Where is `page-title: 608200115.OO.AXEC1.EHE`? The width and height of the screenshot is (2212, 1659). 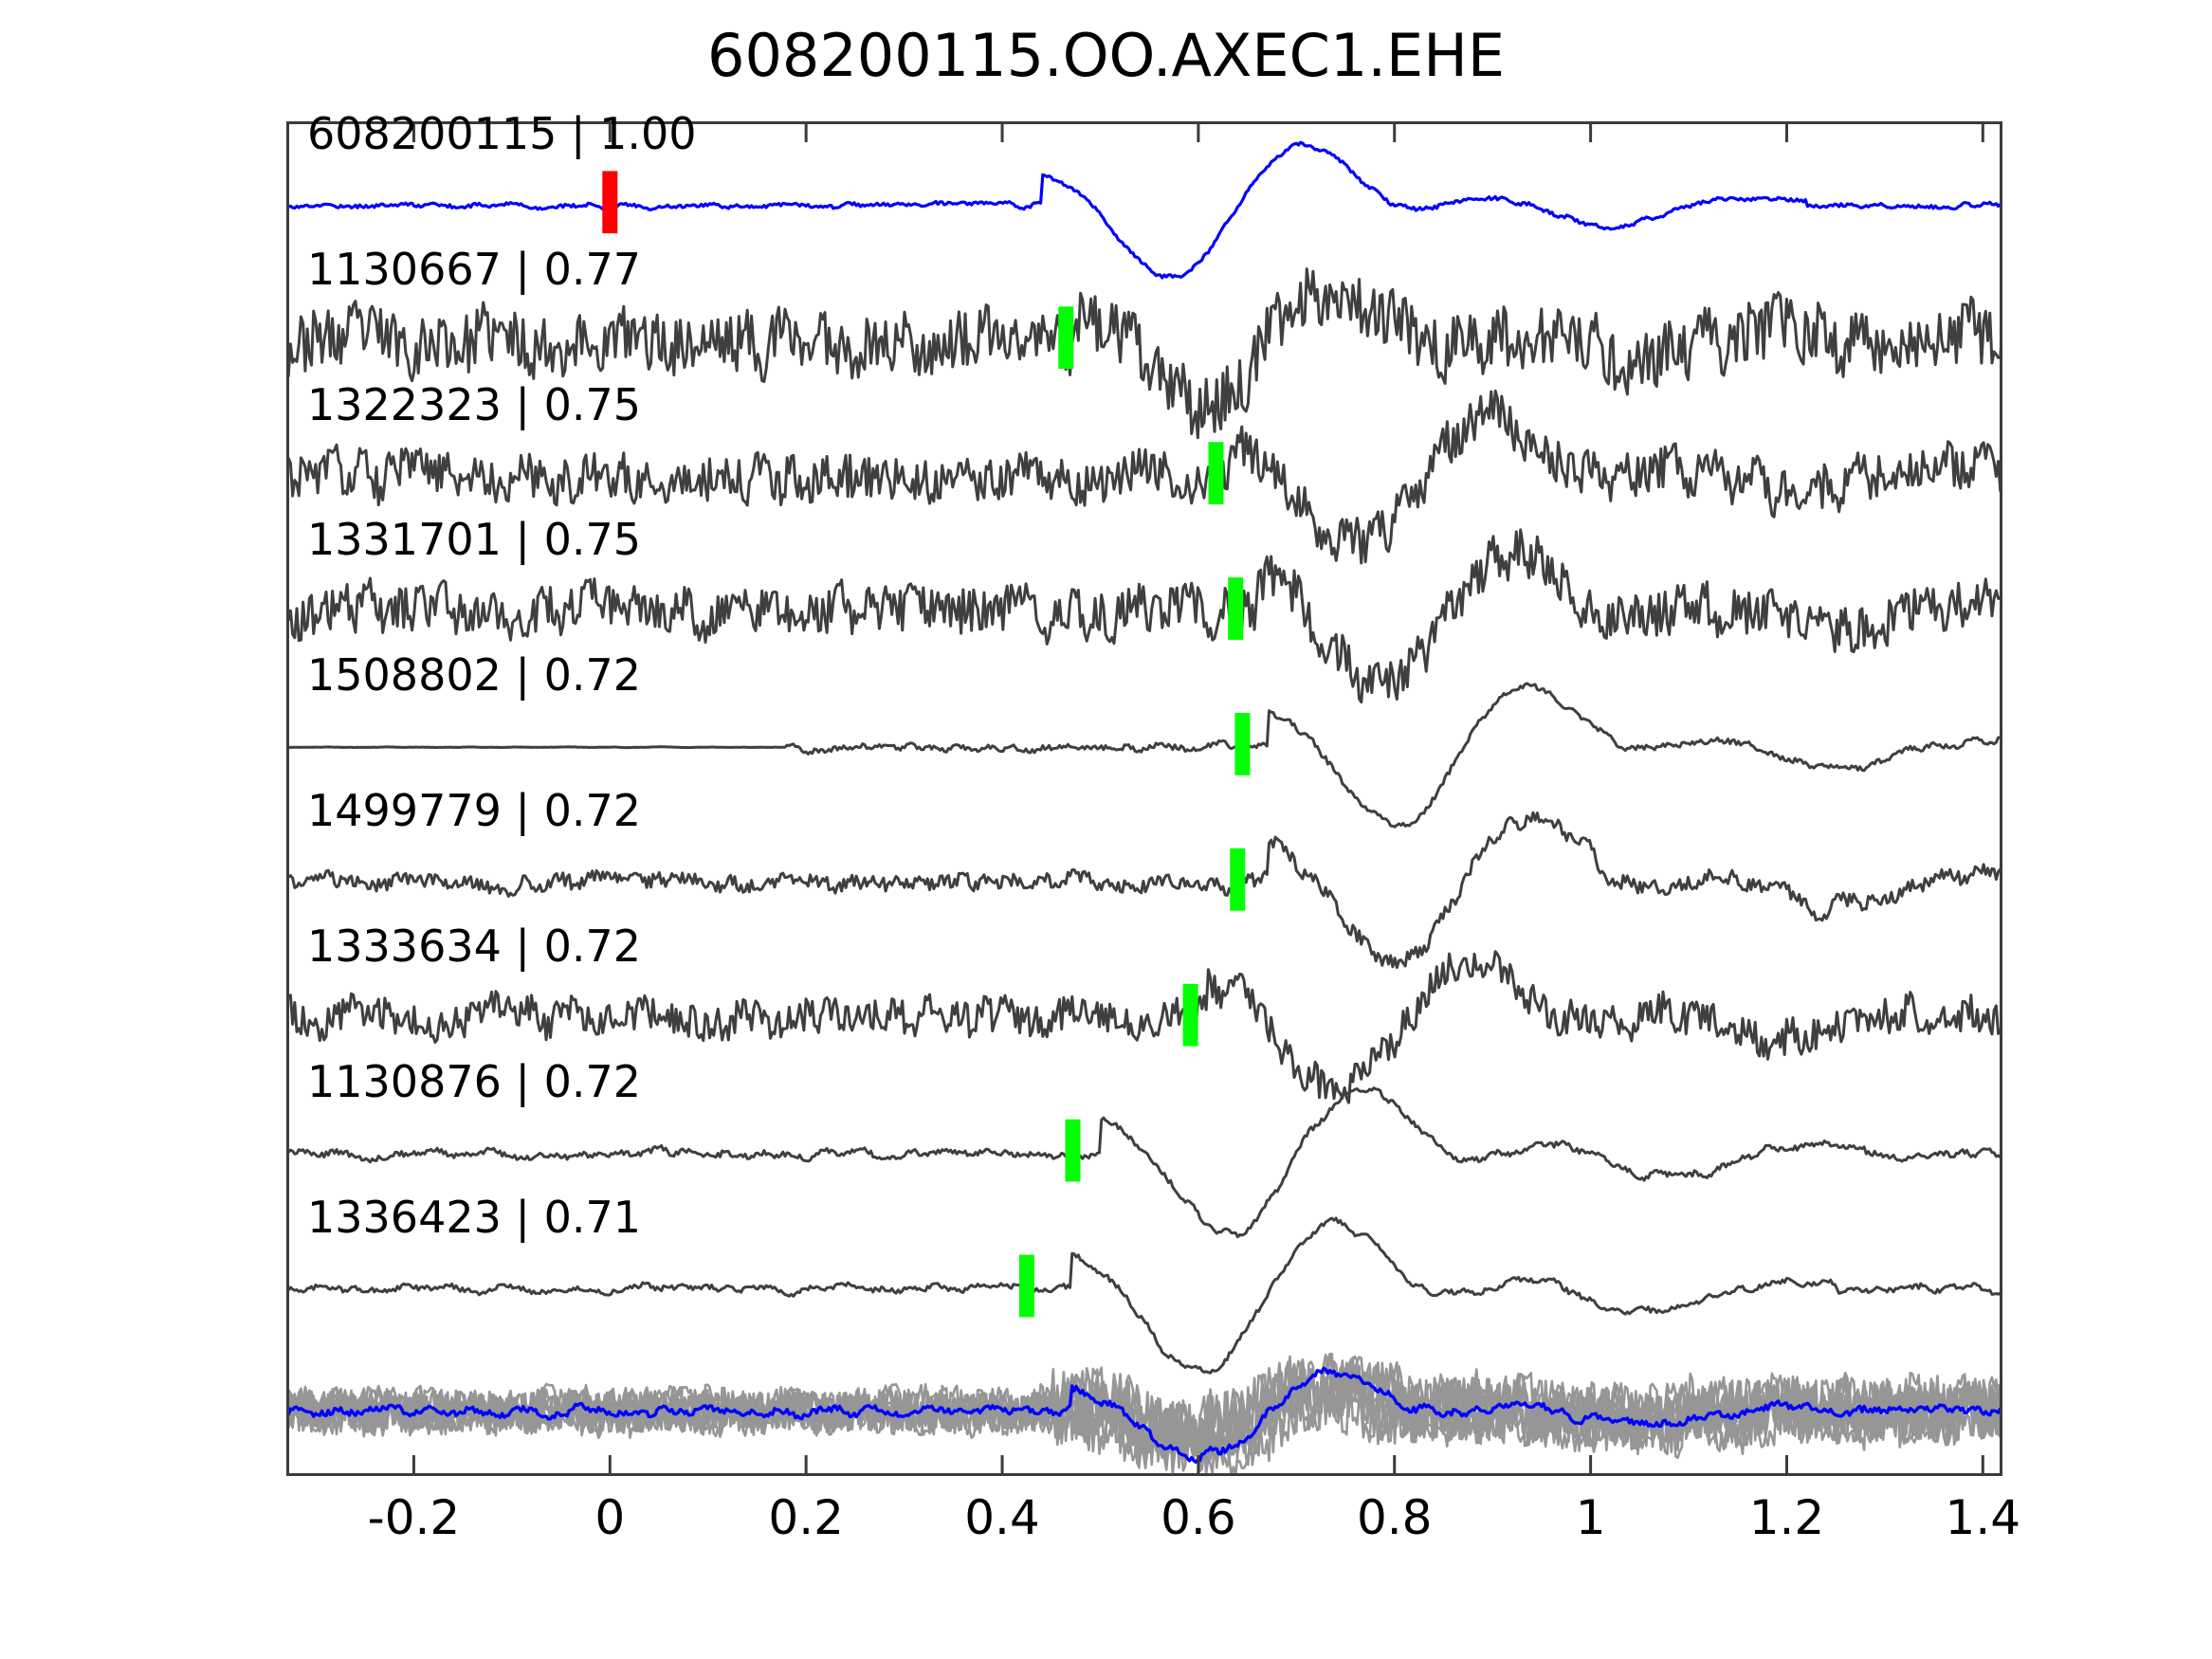 page-title: 608200115.OO.AXEC1.EHE is located at coordinates (1106, 55).